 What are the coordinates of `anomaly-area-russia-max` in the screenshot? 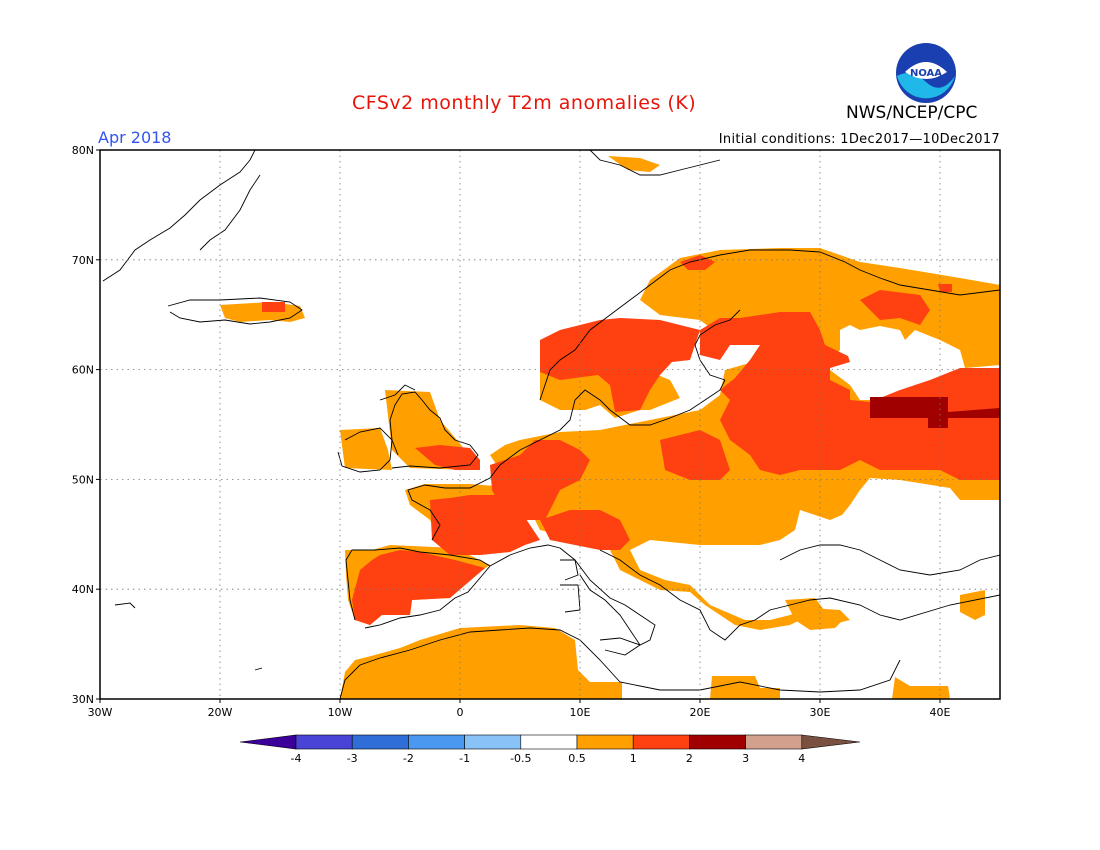 It's located at (935, 412).